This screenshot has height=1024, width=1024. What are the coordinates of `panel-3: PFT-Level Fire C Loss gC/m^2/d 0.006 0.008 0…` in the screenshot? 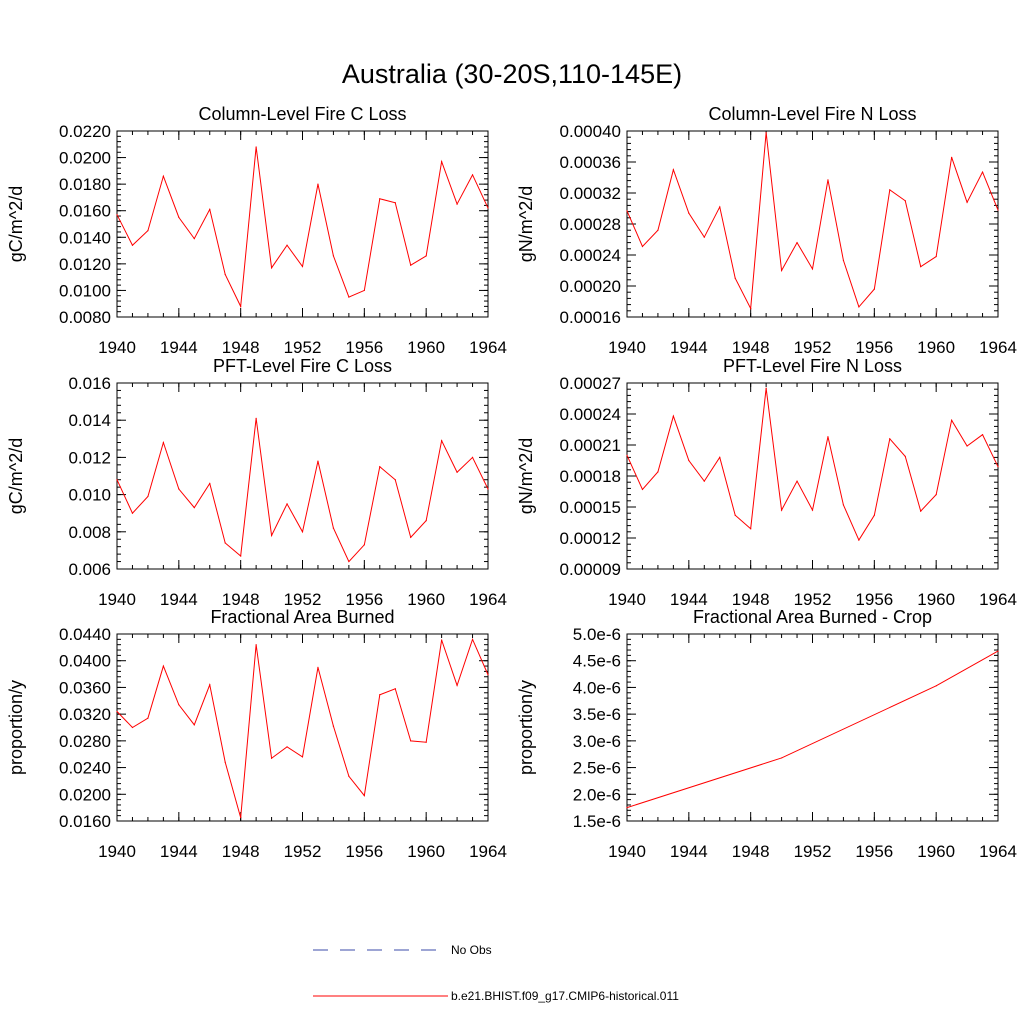 It's located at (256, 482).